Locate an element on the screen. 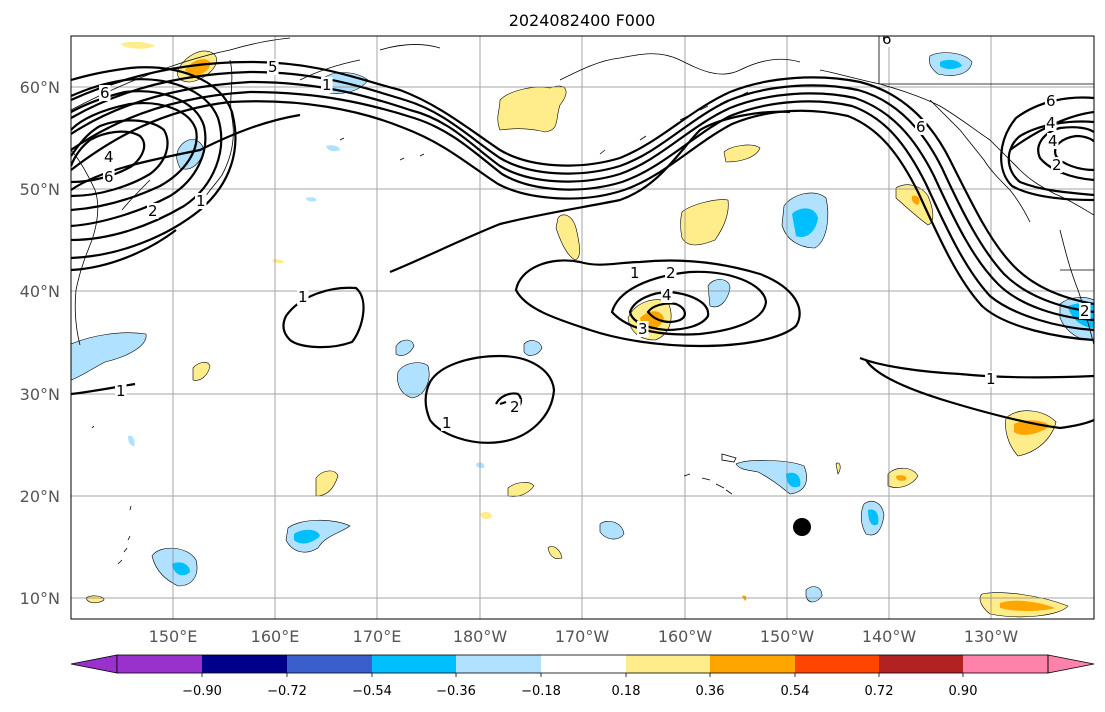  lon-label: 130°W is located at coordinates (991, 636).